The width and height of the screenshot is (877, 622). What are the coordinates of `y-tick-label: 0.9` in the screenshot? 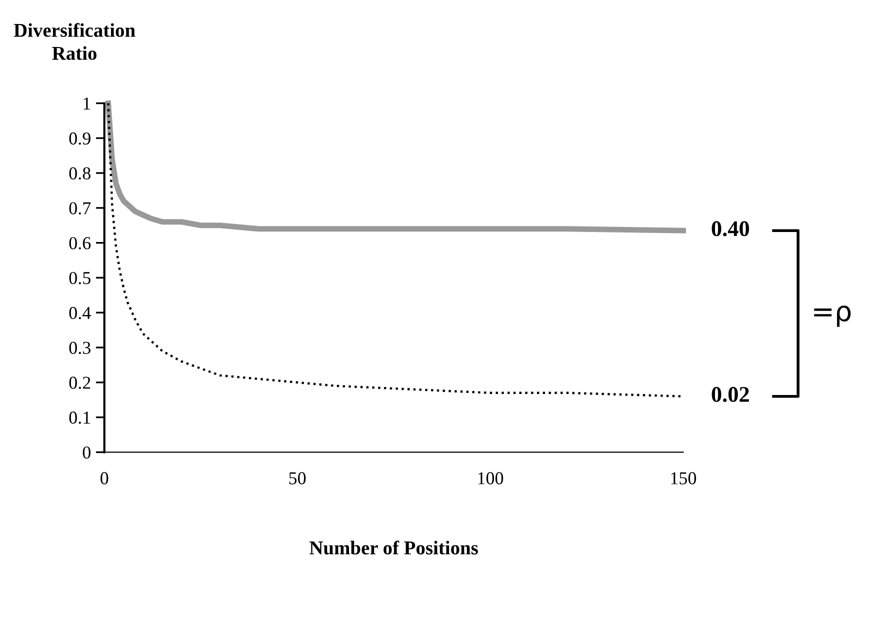 It's located at (79, 138).